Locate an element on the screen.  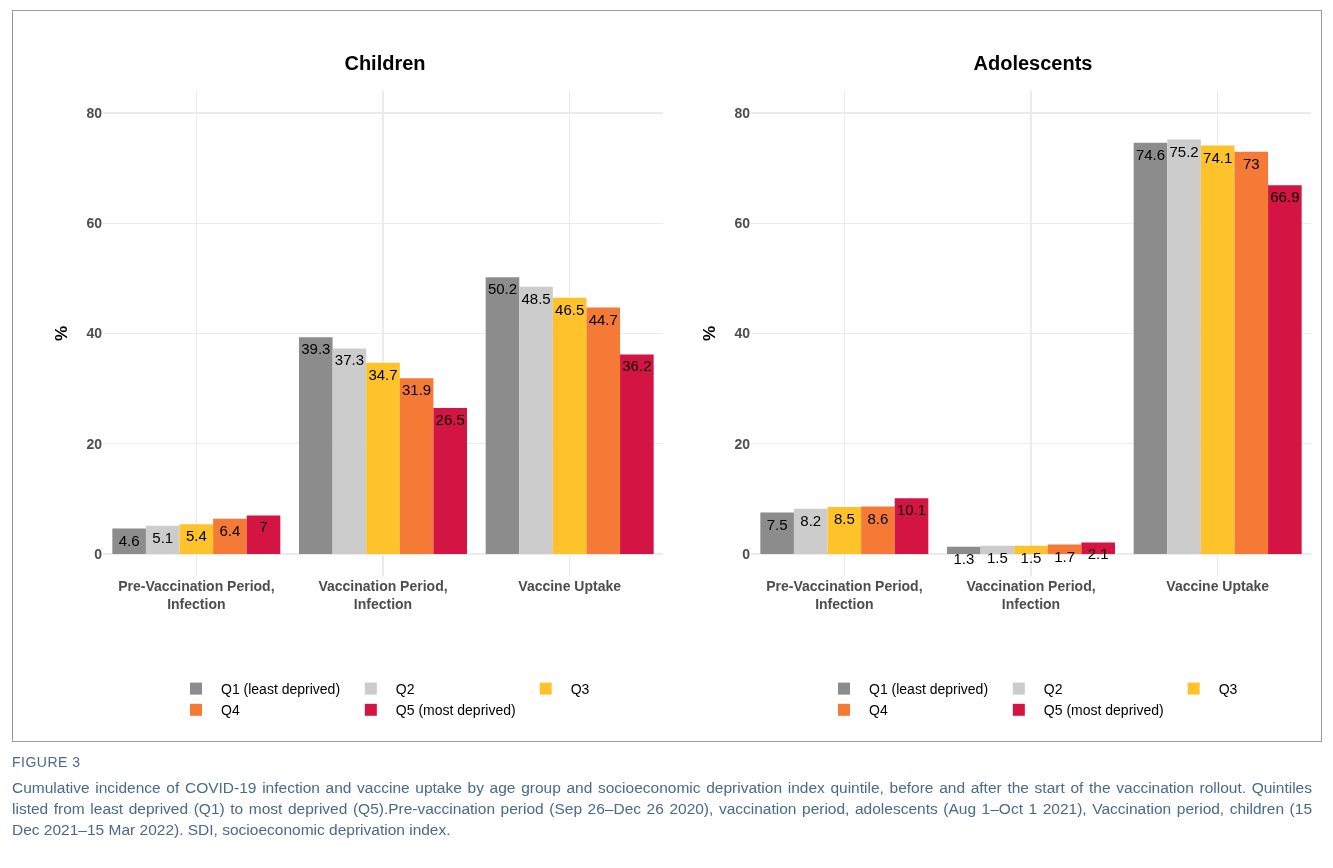
chart-title: Adolescents is located at coordinates (1033, 62).